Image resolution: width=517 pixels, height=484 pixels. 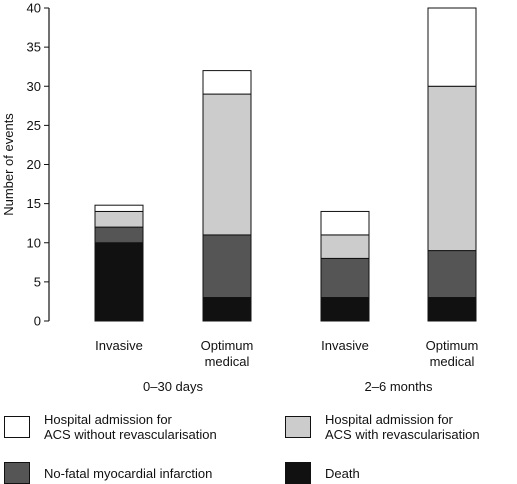 What do you see at coordinates (37, 321) in the screenshot?
I see `y-tick-label: 0` at bounding box center [37, 321].